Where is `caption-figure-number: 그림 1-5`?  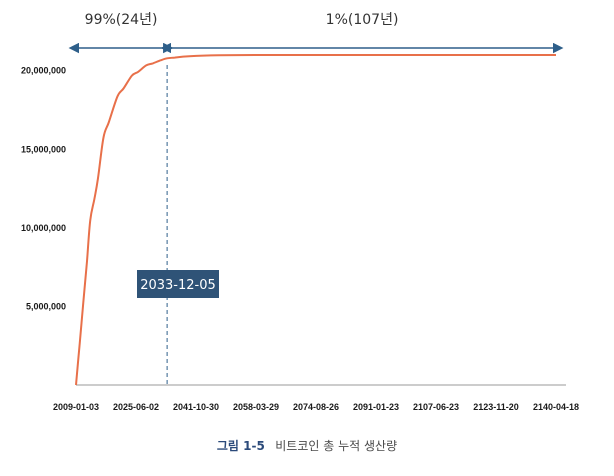
caption-figure-number: 그림 1-5 is located at coordinates (241, 446).